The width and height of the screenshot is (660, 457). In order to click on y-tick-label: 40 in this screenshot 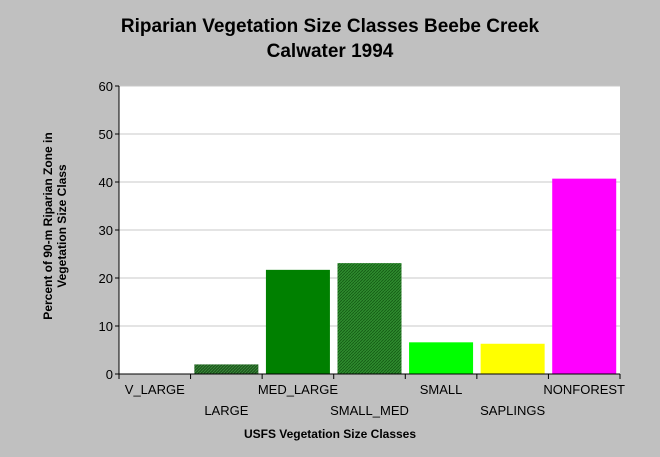, I will do `click(106, 182)`.